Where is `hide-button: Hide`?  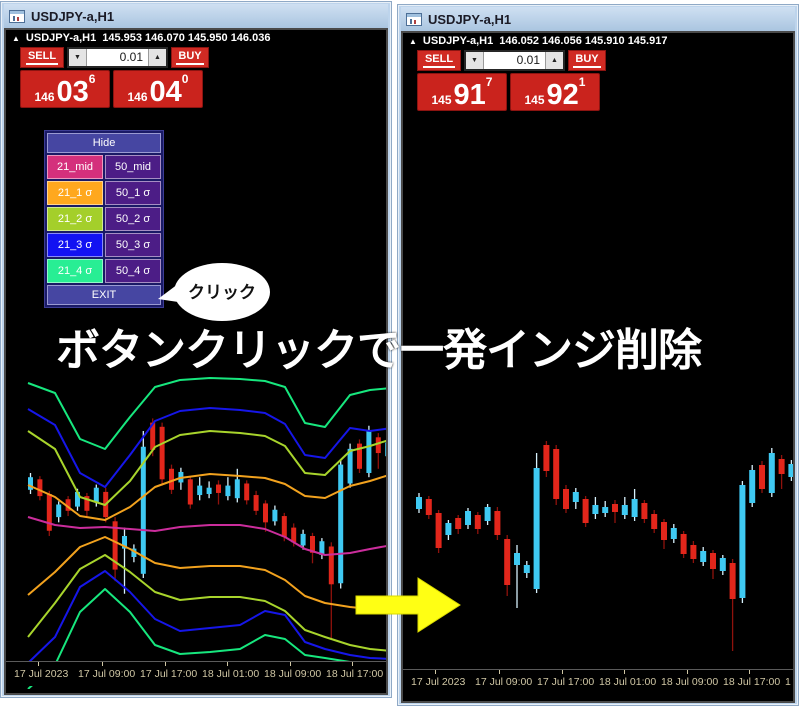
hide-button: Hide is located at coordinates (104, 143).